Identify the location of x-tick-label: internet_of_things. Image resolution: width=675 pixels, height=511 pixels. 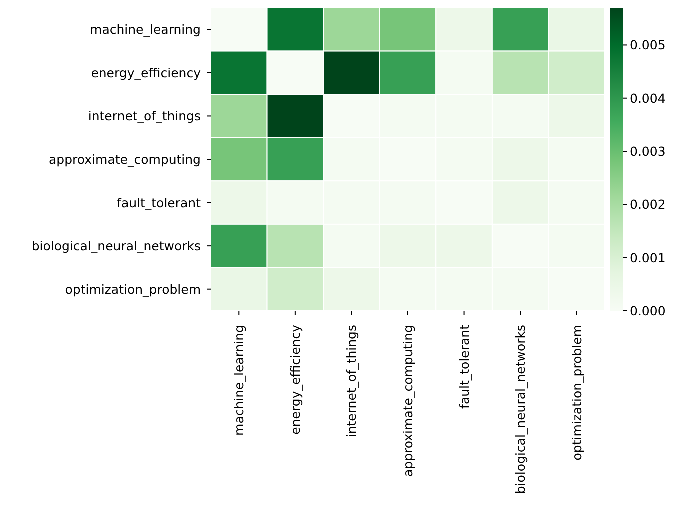
(352, 381).